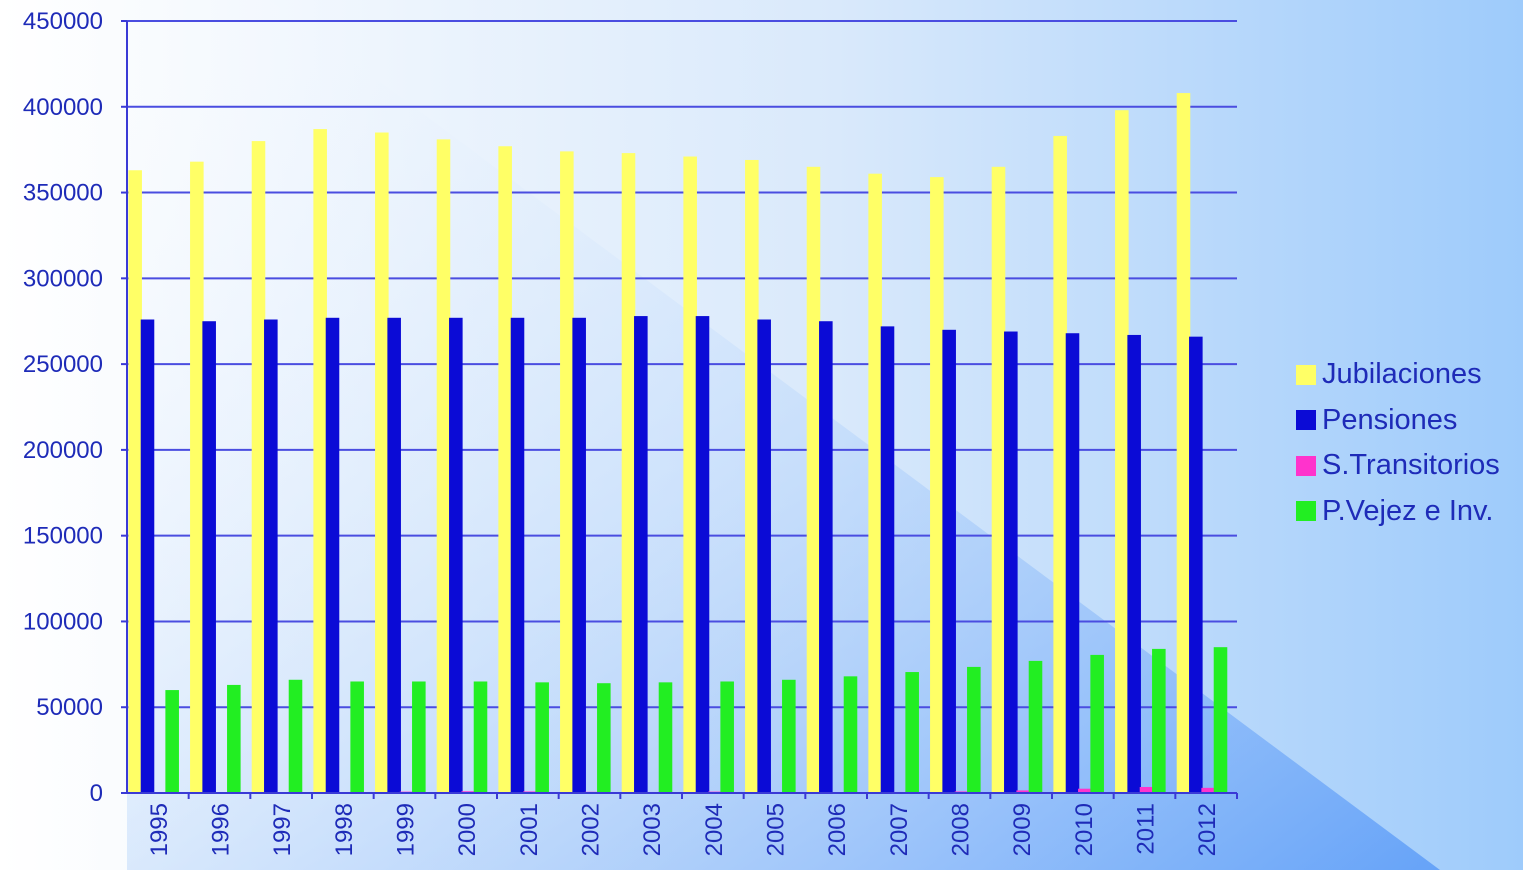 This screenshot has width=1523, height=870. Describe the element at coordinates (63, 364) in the screenshot. I see `y-tick-label: 250000` at that location.